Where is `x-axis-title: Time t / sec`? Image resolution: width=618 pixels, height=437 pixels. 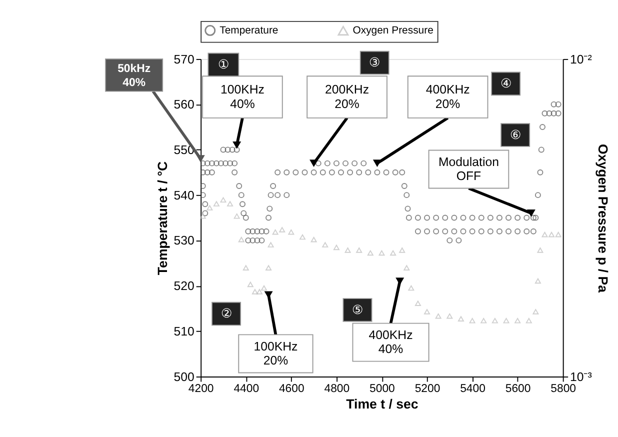 x-axis-title: Time t / sec is located at coordinates (382, 404).